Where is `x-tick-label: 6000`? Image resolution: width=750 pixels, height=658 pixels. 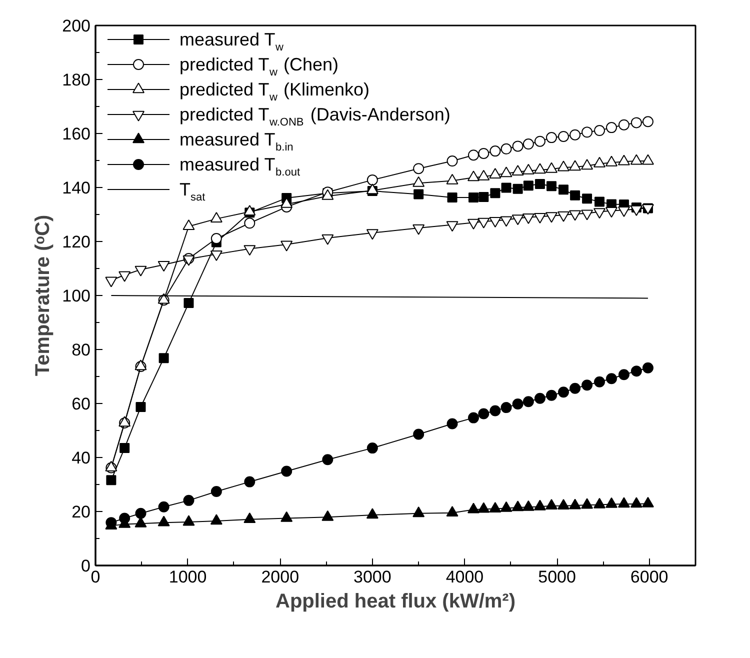
x-tick-label: 6000 is located at coordinates (649, 577).